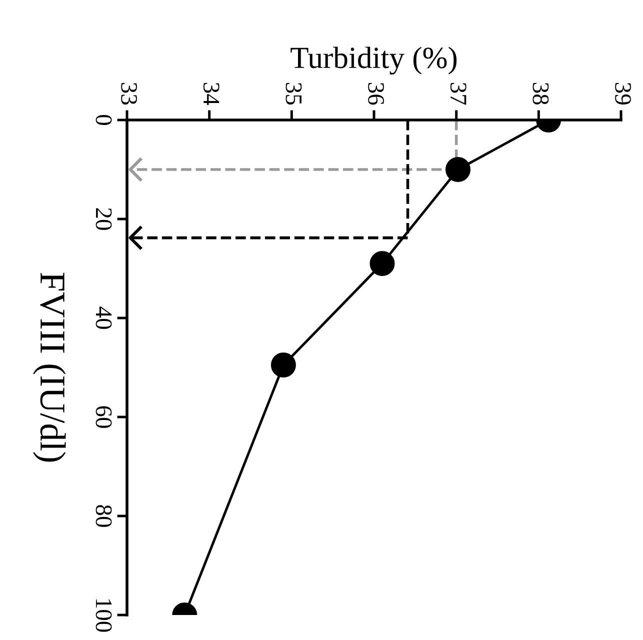  Describe the element at coordinates (211, 94) in the screenshot. I see `x-tick-label: 34` at that location.